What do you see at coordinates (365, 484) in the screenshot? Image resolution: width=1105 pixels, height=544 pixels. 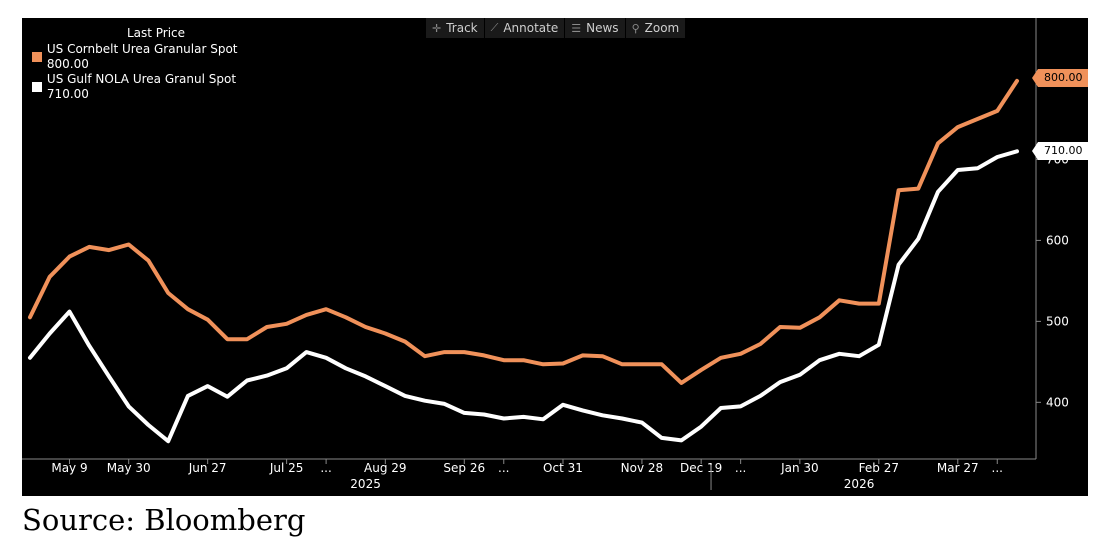 I see `year-label: 2025` at bounding box center [365, 484].